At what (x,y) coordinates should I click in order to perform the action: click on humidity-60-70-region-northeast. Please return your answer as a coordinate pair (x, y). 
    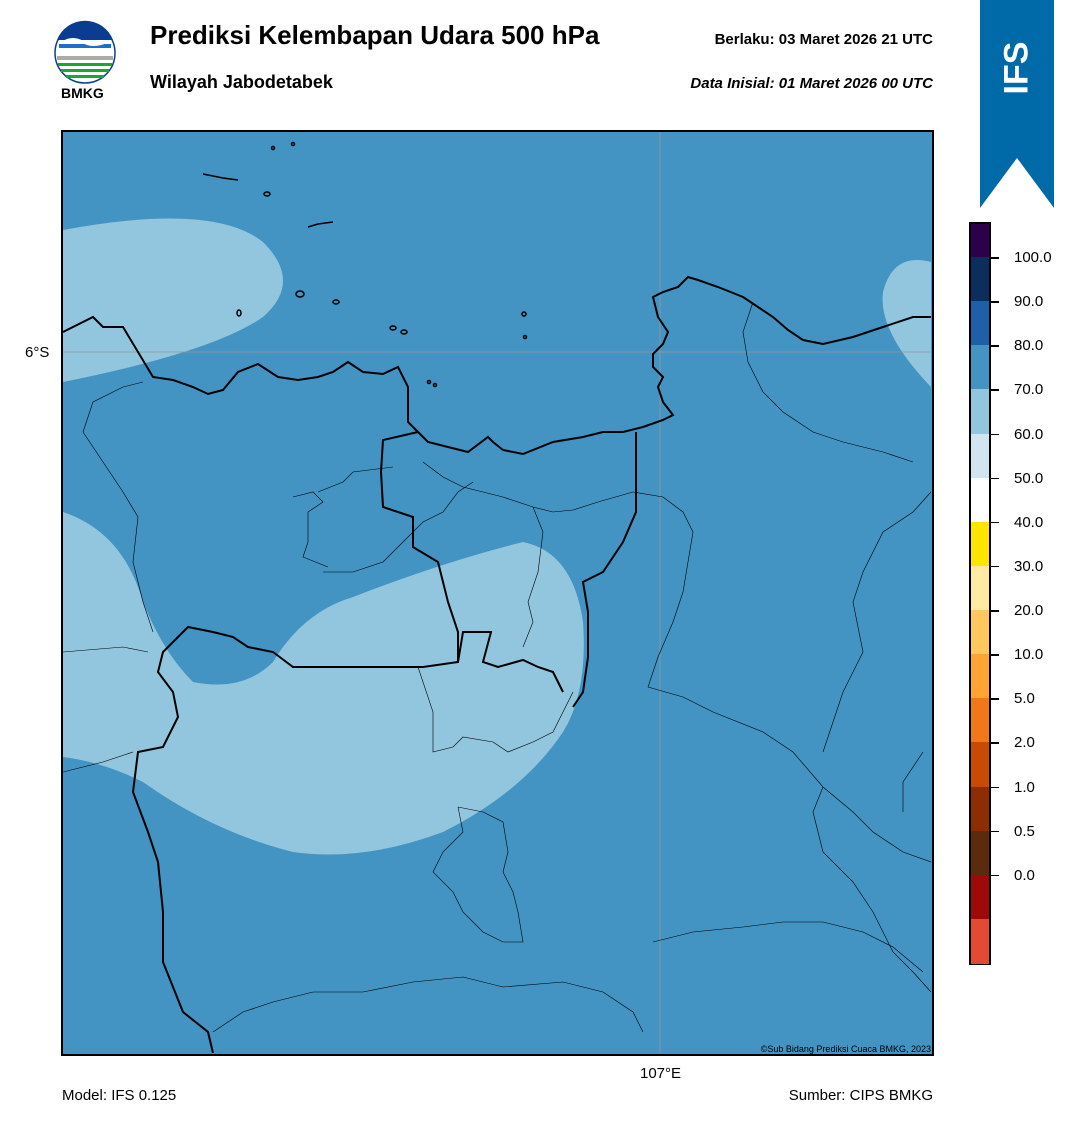
    Looking at the image, I should click on (906, 323).